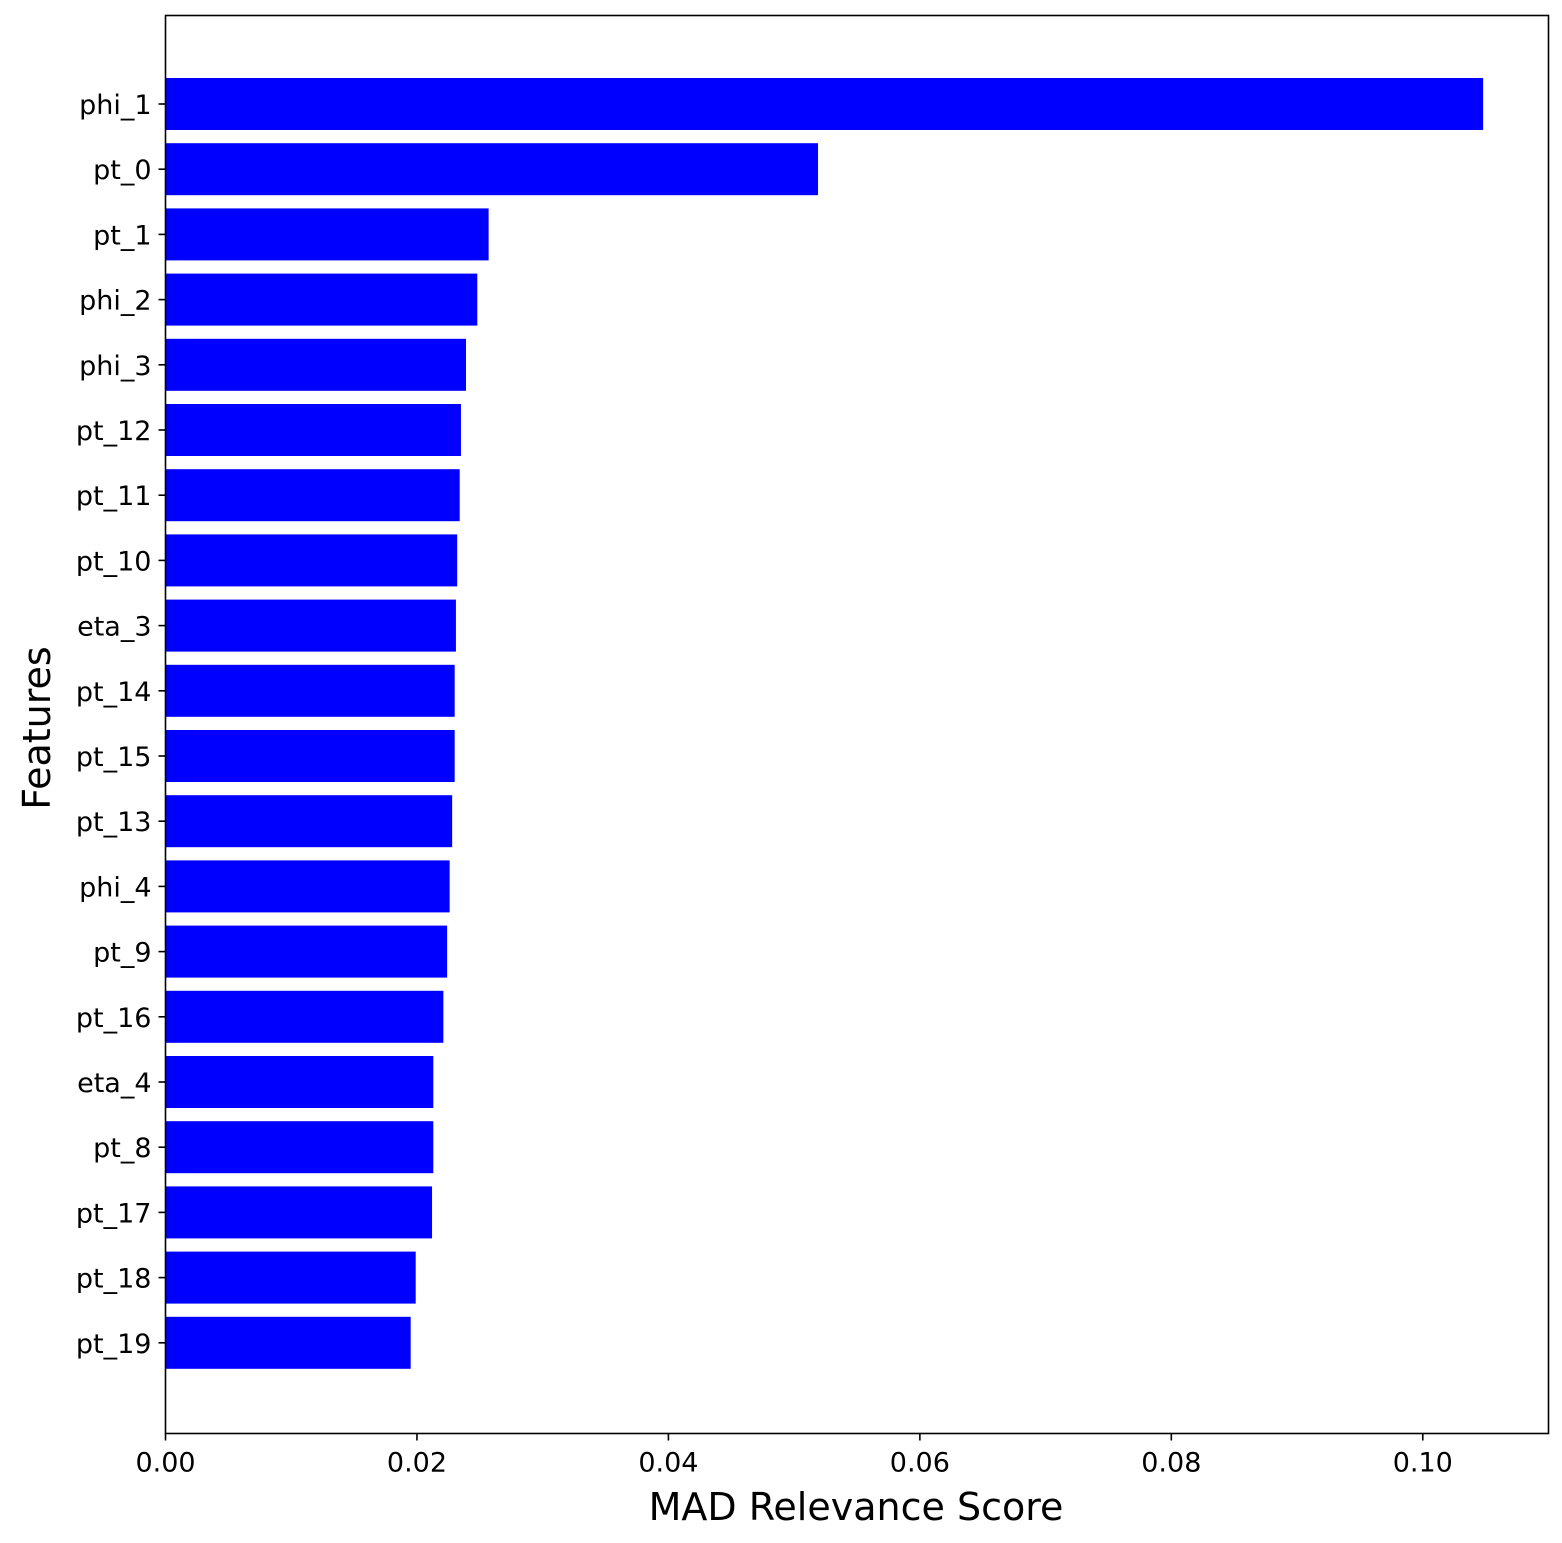 This screenshot has width=1562, height=1543. What do you see at coordinates (114, 1279) in the screenshot?
I see `y-tick-label-pt_18: pt_18` at bounding box center [114, 1279].